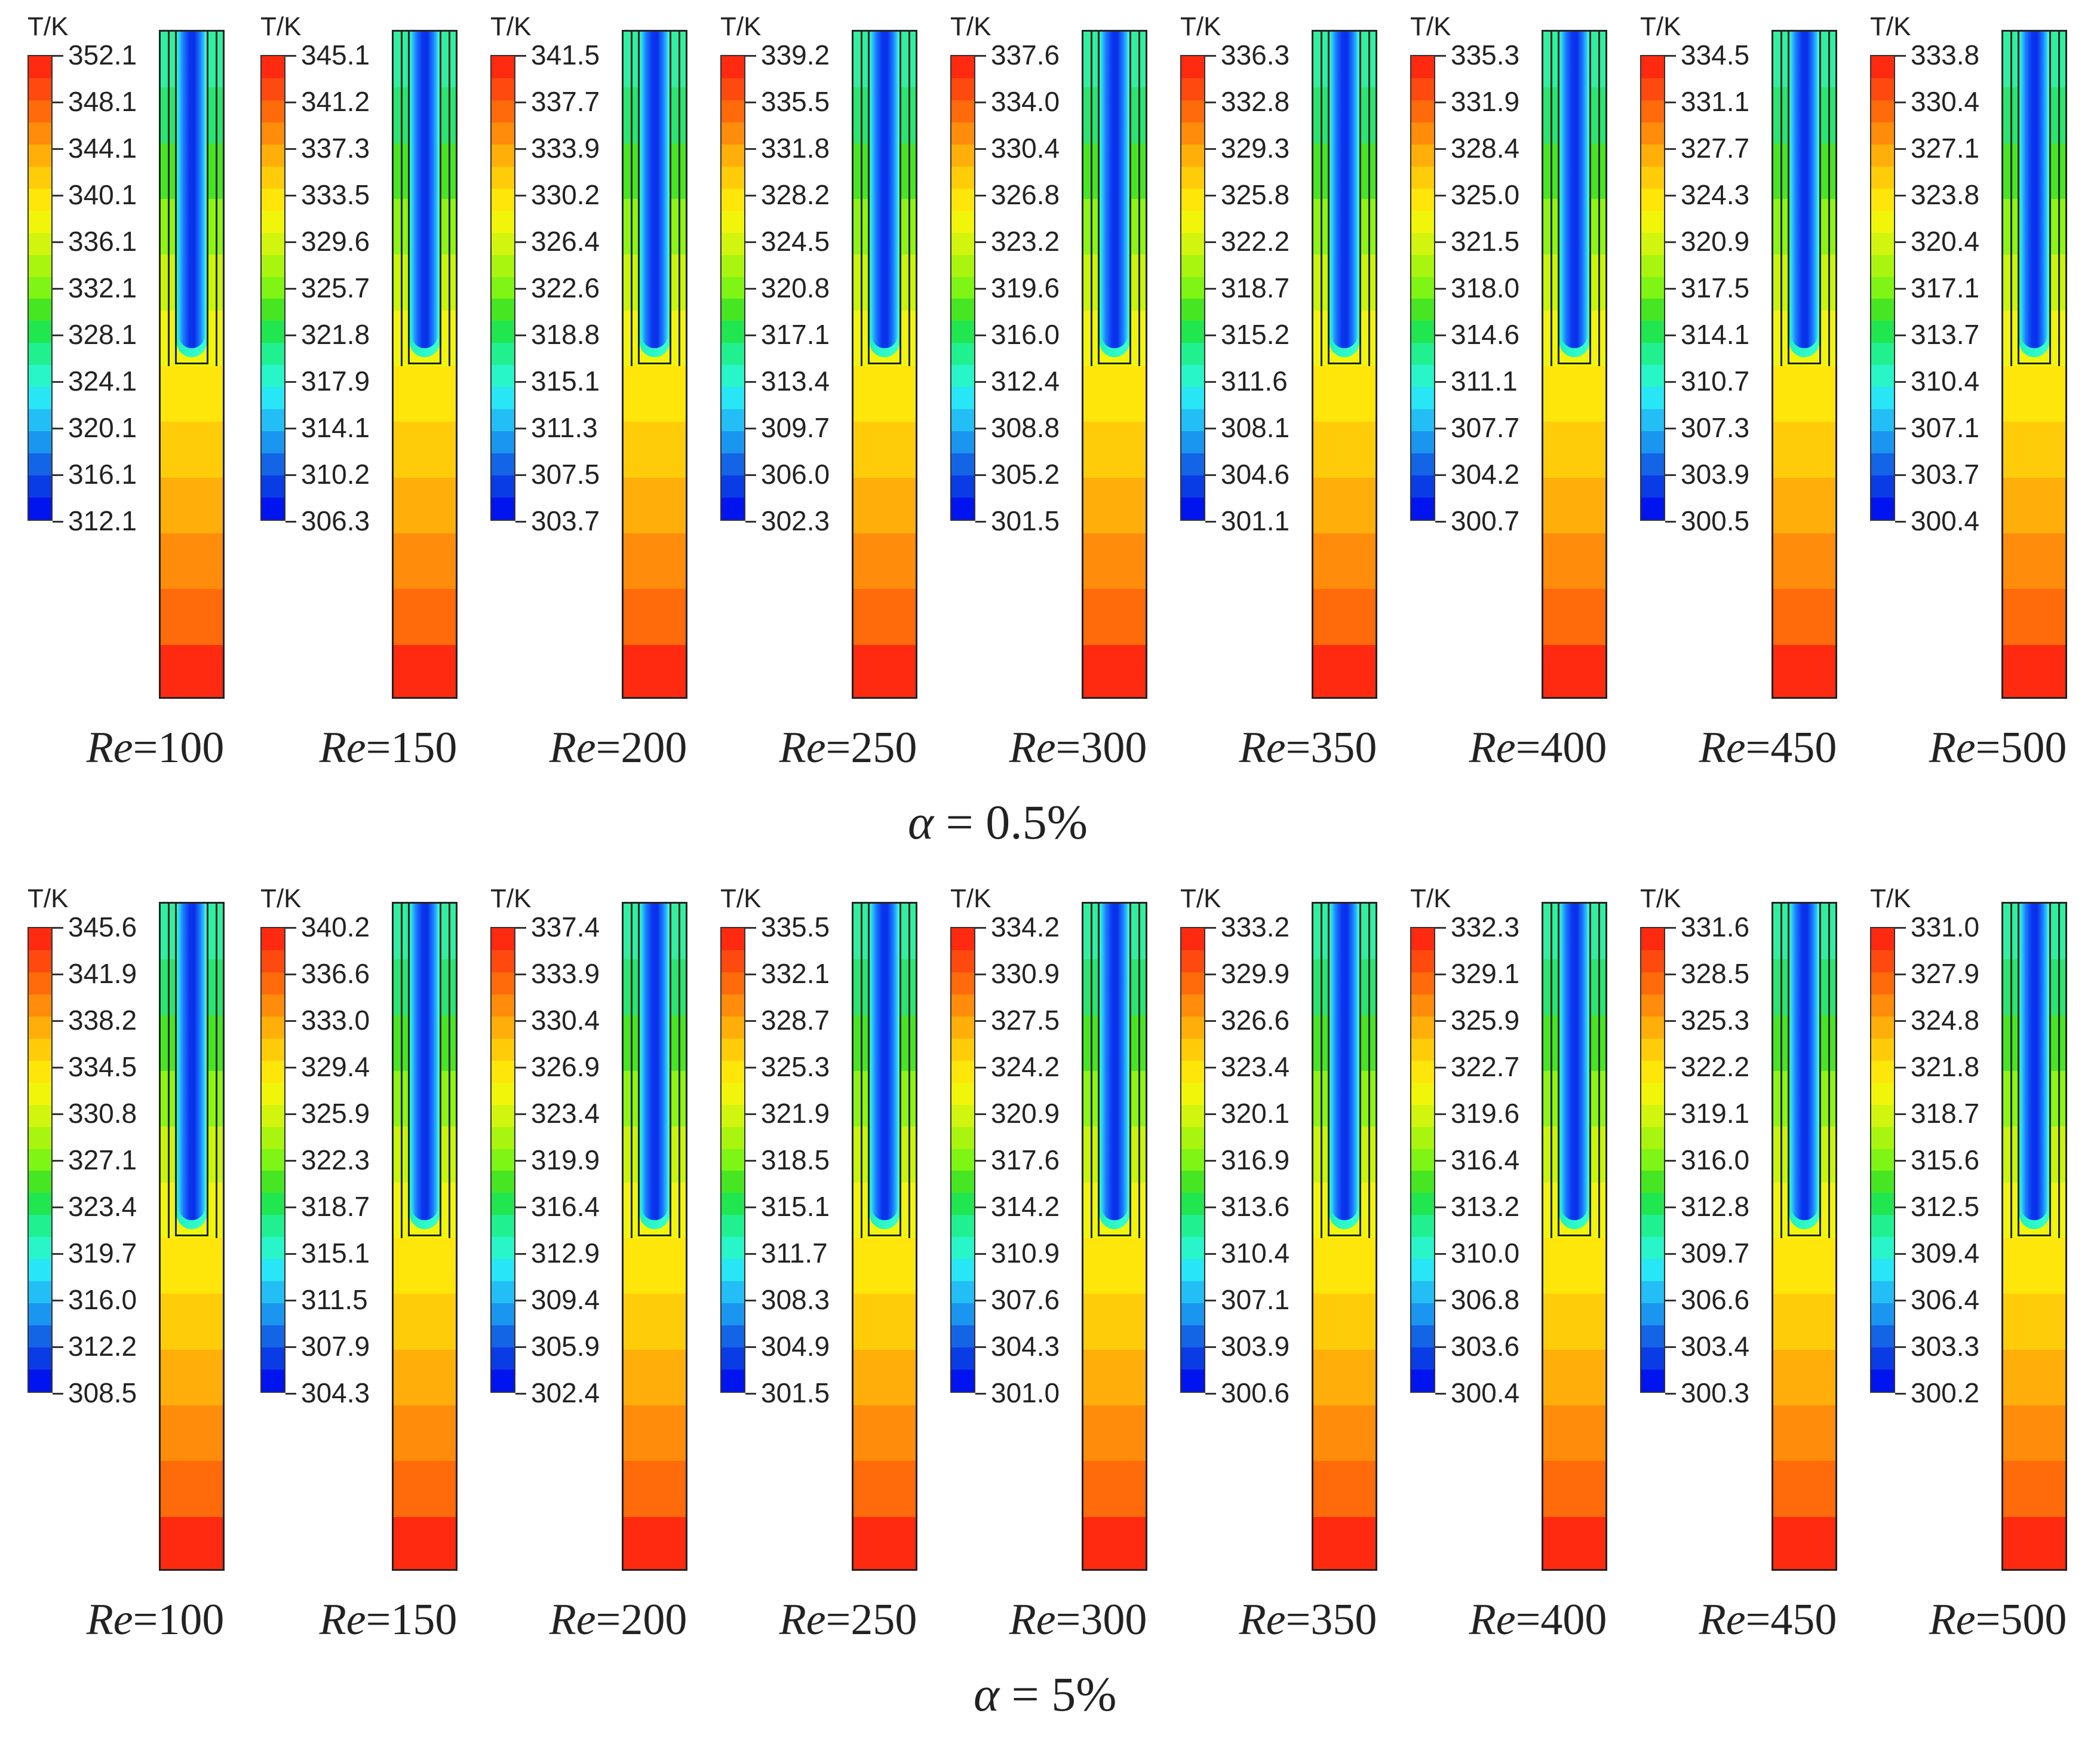  I want to click on alpha-caption: α = 5%, so click(1045, 1694).